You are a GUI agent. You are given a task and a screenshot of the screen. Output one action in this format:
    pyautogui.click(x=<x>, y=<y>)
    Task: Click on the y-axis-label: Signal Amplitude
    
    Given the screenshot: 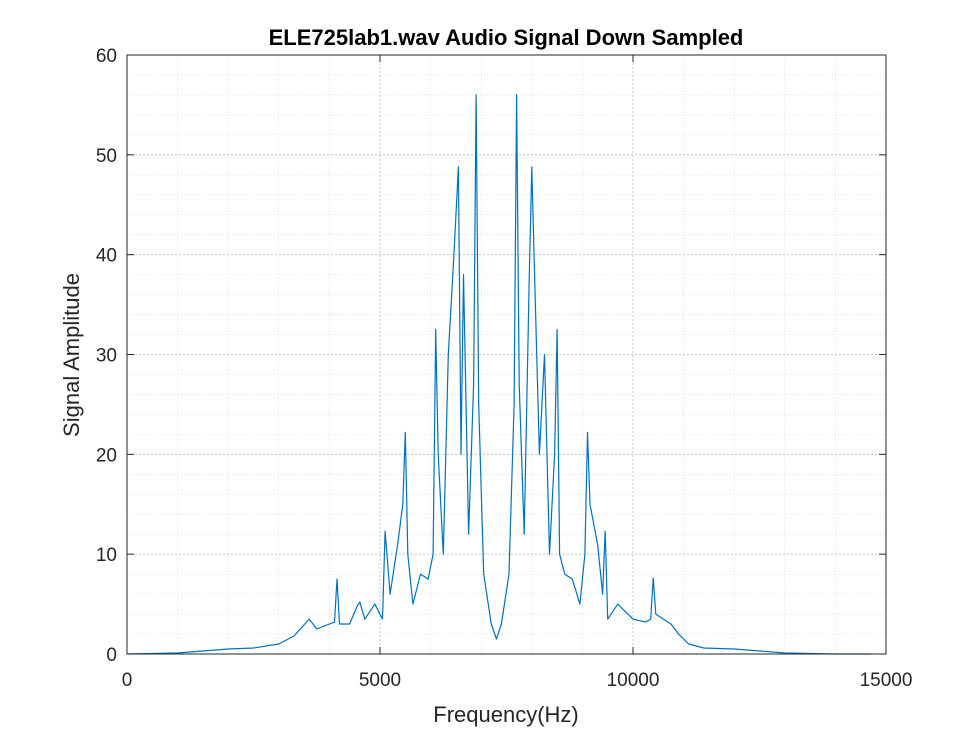 What is the action you would take?
    pyautogui.click(x=71, y=355)
    